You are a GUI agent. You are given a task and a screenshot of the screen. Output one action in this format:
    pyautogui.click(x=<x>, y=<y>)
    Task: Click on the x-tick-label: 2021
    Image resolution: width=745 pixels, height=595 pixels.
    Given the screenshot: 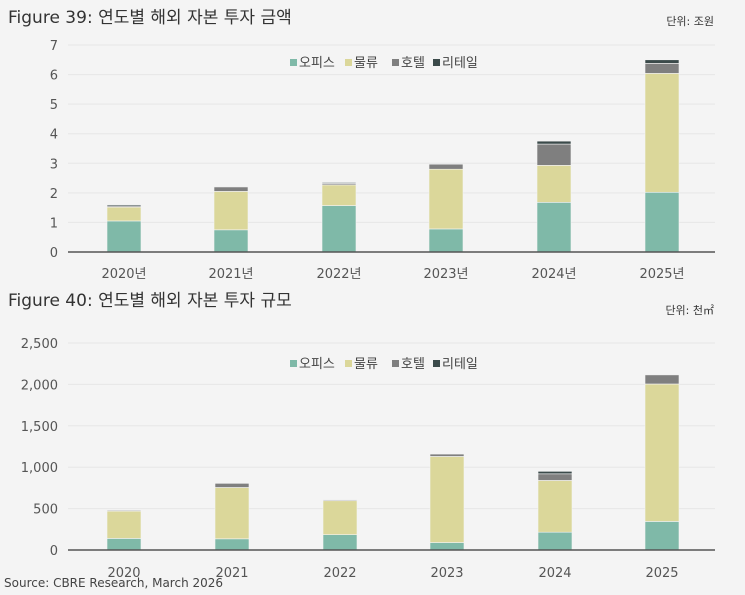 What is the action you would take?
    pyautogui.click(x=231, y=573)
    